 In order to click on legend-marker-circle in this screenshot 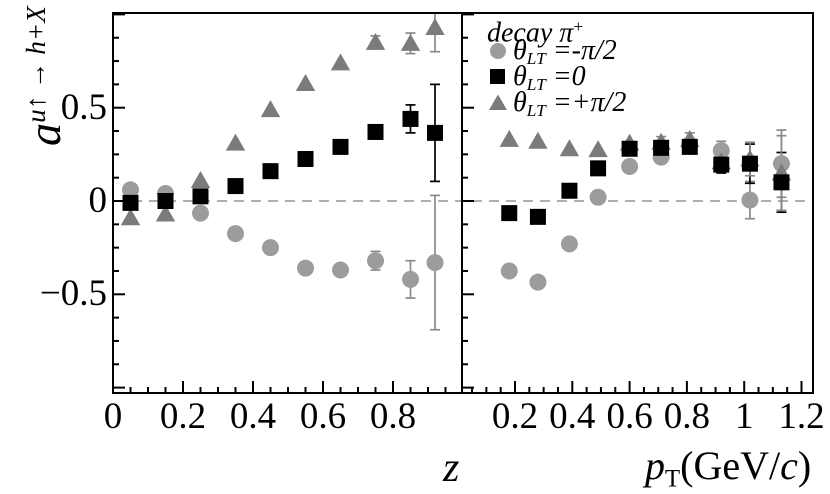, I will do `click(498, 51)`.